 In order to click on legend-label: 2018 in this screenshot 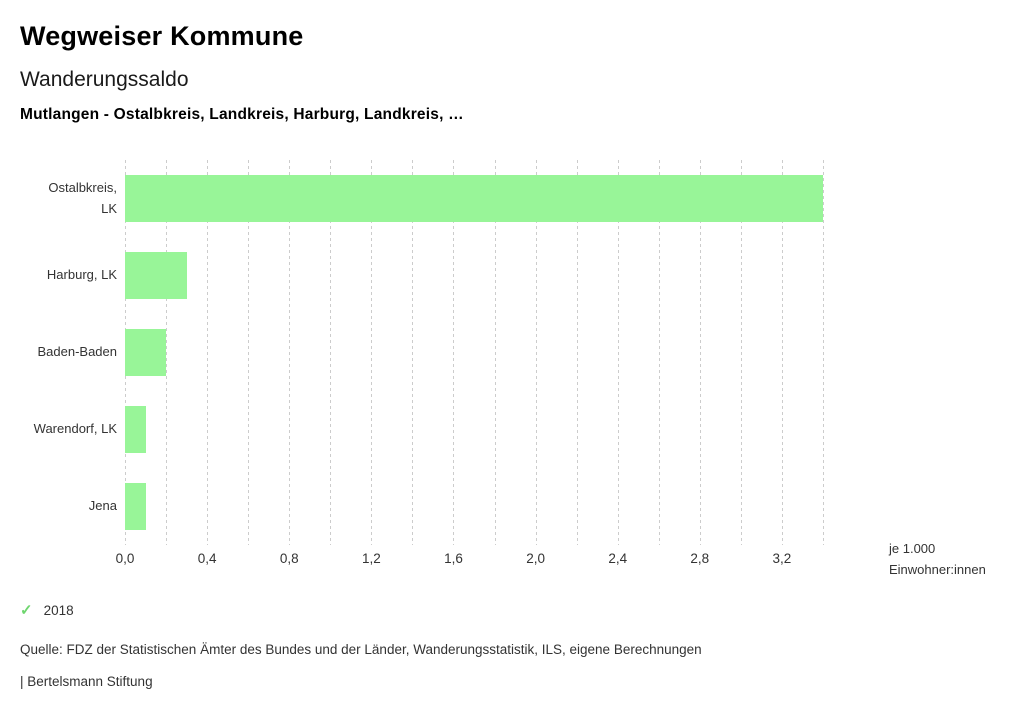, I will do `click(58, 610)`.